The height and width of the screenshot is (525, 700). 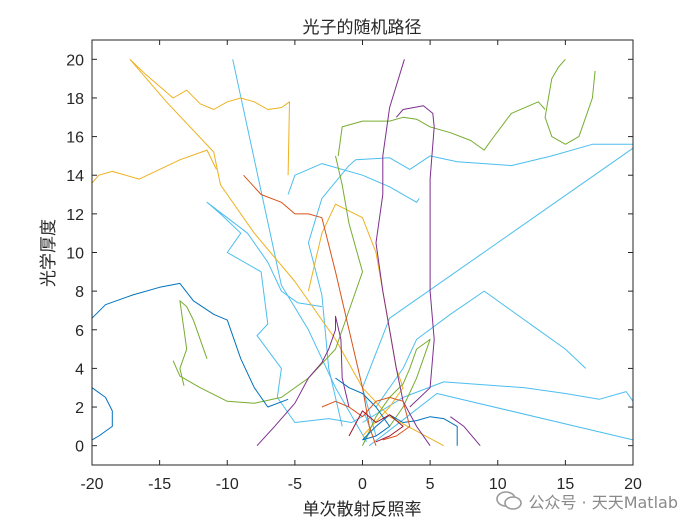 What do you see at coordinates (75, 176) in the screenshot?
I see `y-tick-label: 14` at bounding box center [75, 176].